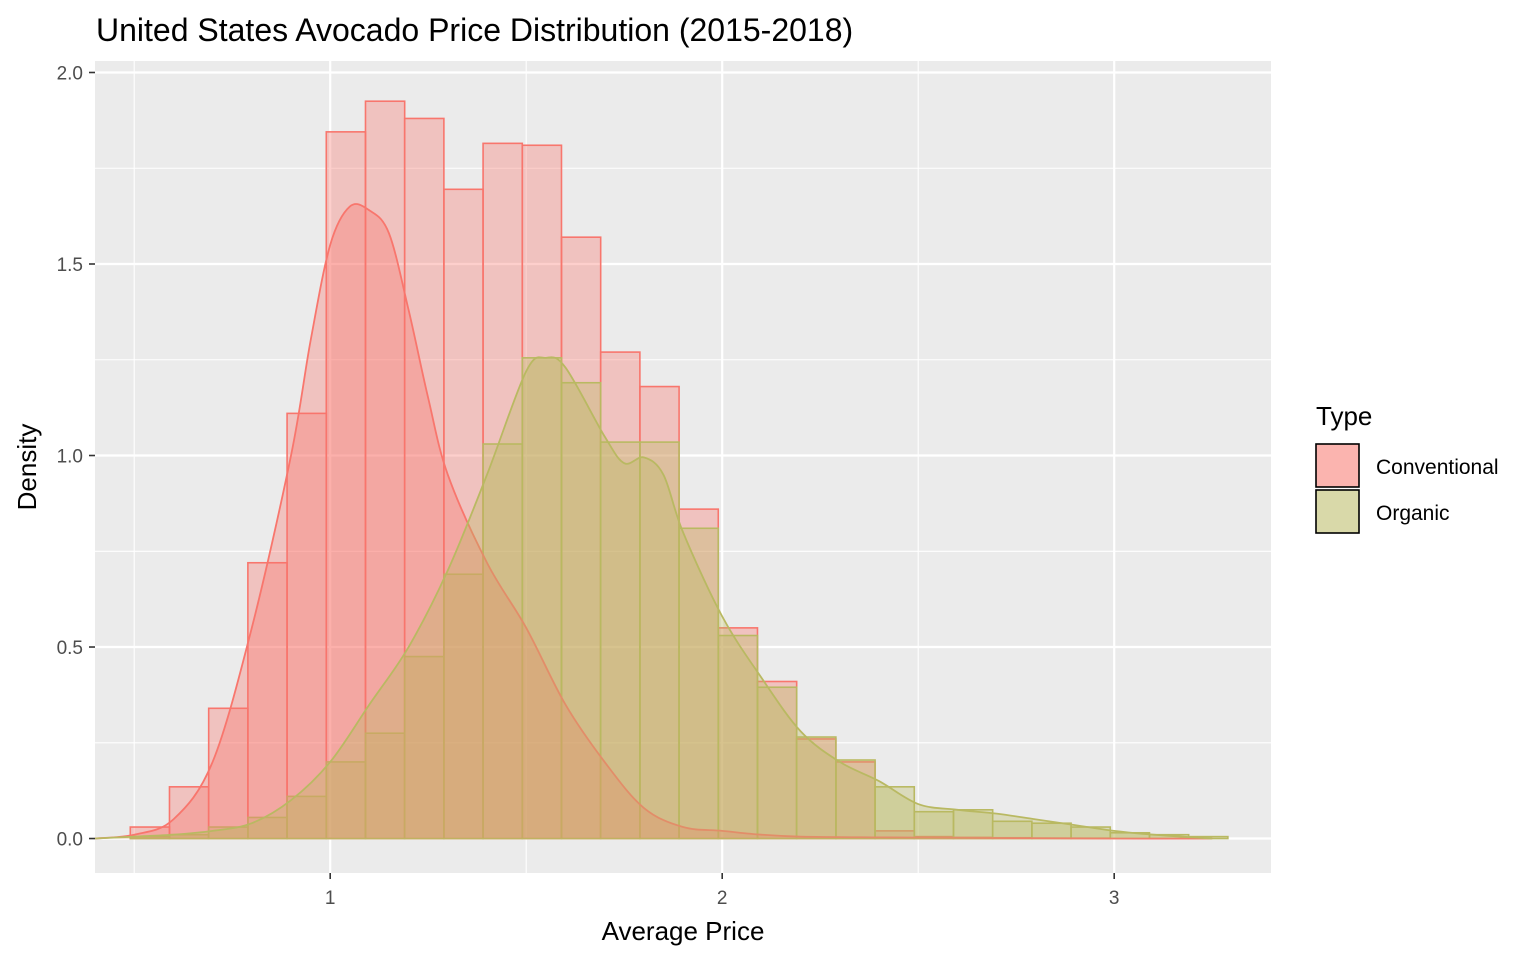  I want to click on y-tick-label: 1.0, so click(70, 457).